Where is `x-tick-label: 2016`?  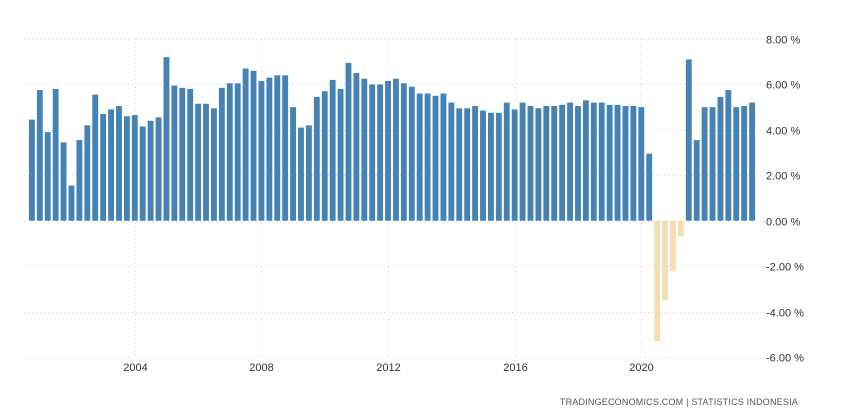 x-tick-label: 2016 is located at coordinates (515, 368).